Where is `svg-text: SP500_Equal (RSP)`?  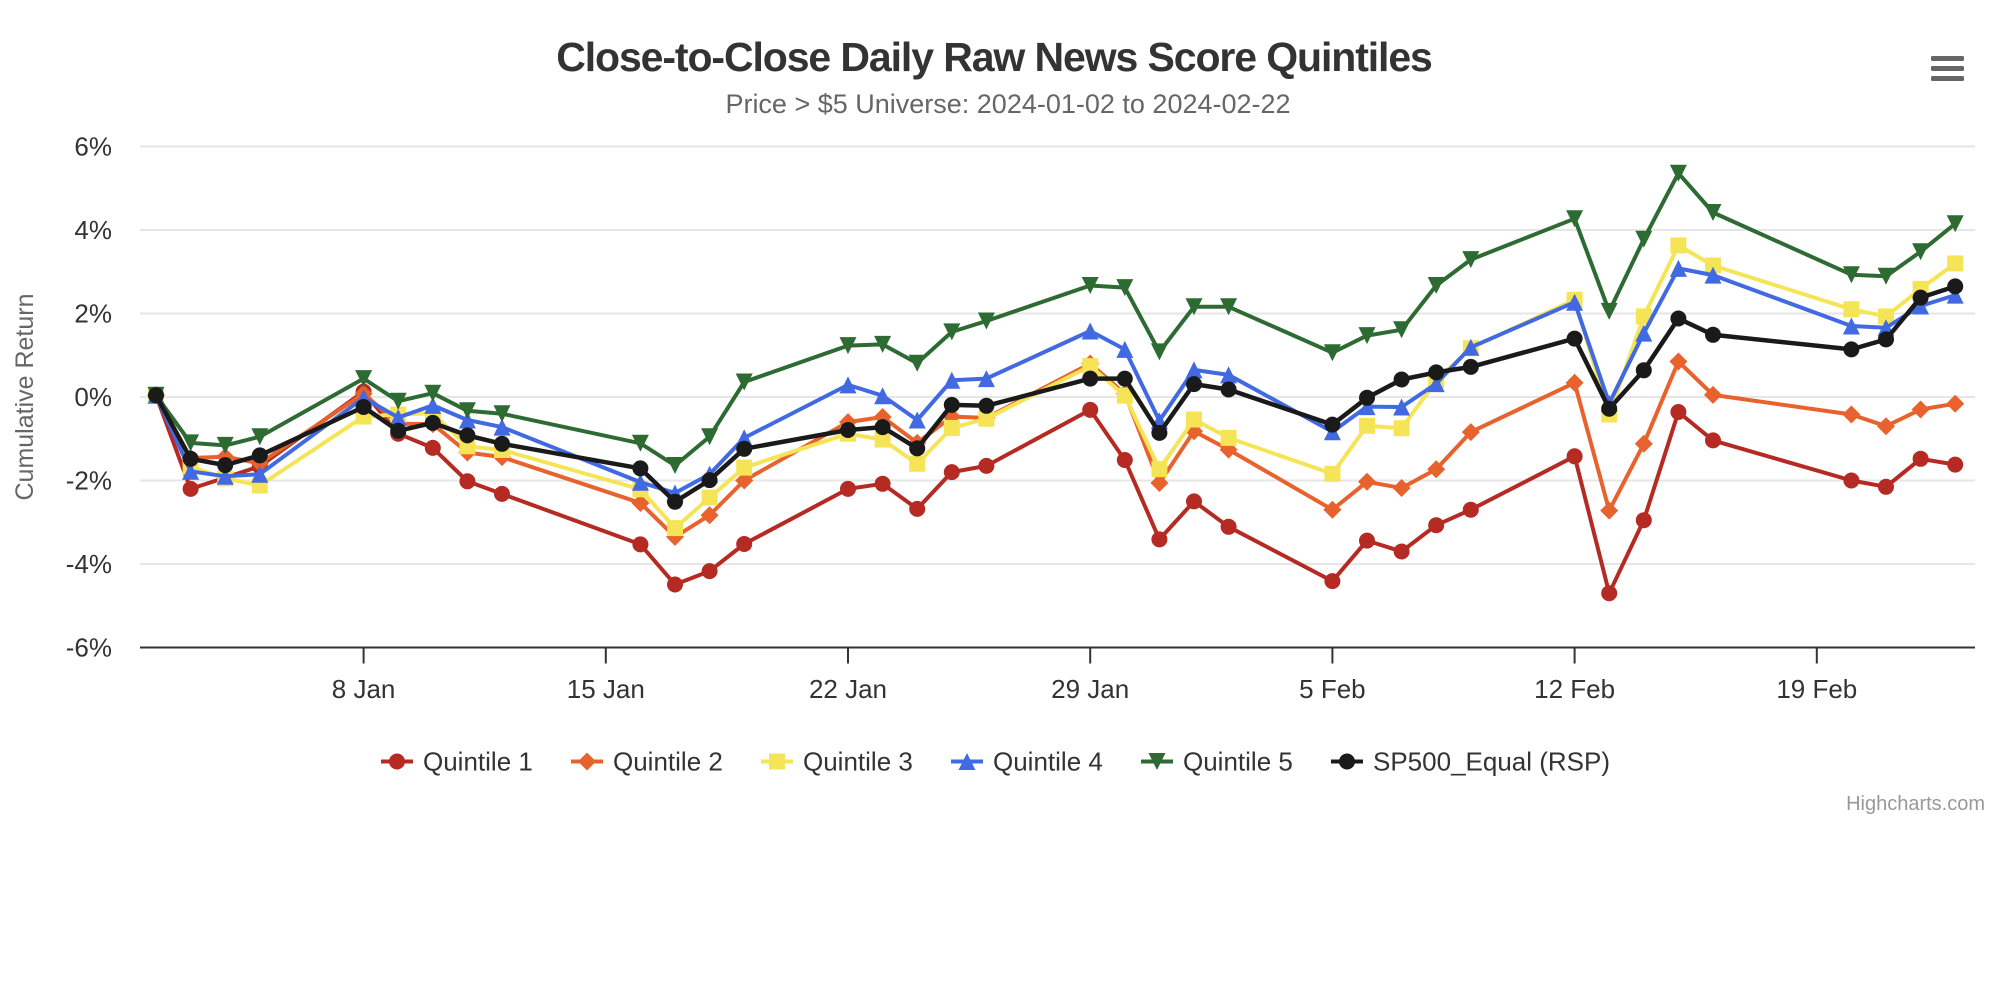
svg-text: SP500_Equal (RSP) is located at coordinates (1491, 762).